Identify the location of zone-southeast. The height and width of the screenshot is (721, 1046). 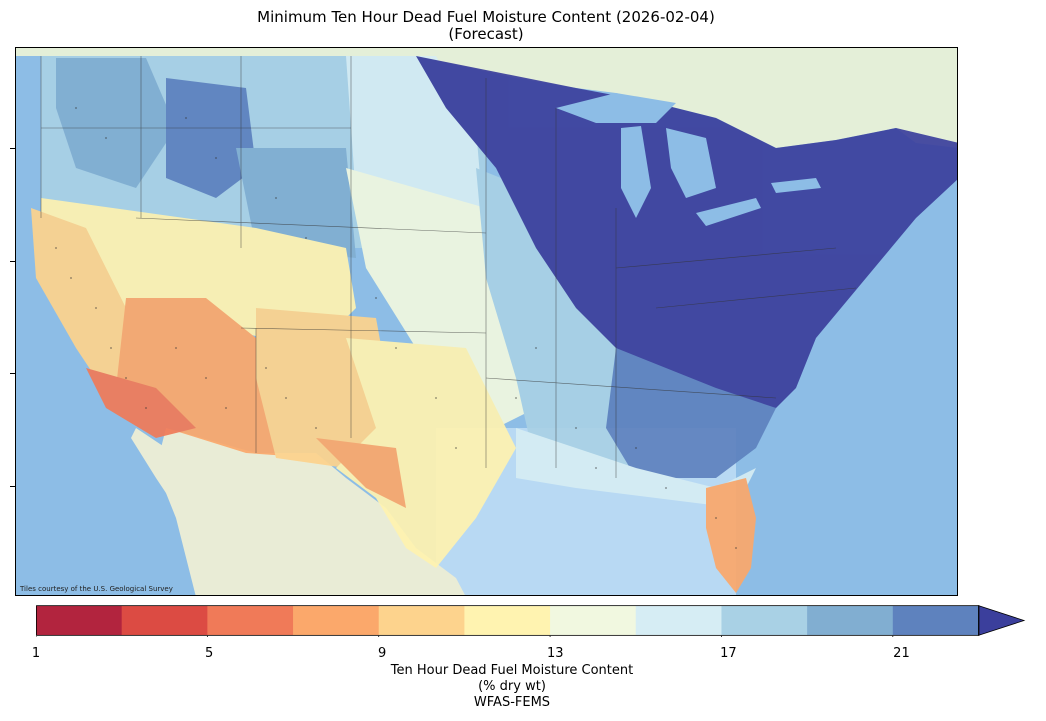
(691, 413).